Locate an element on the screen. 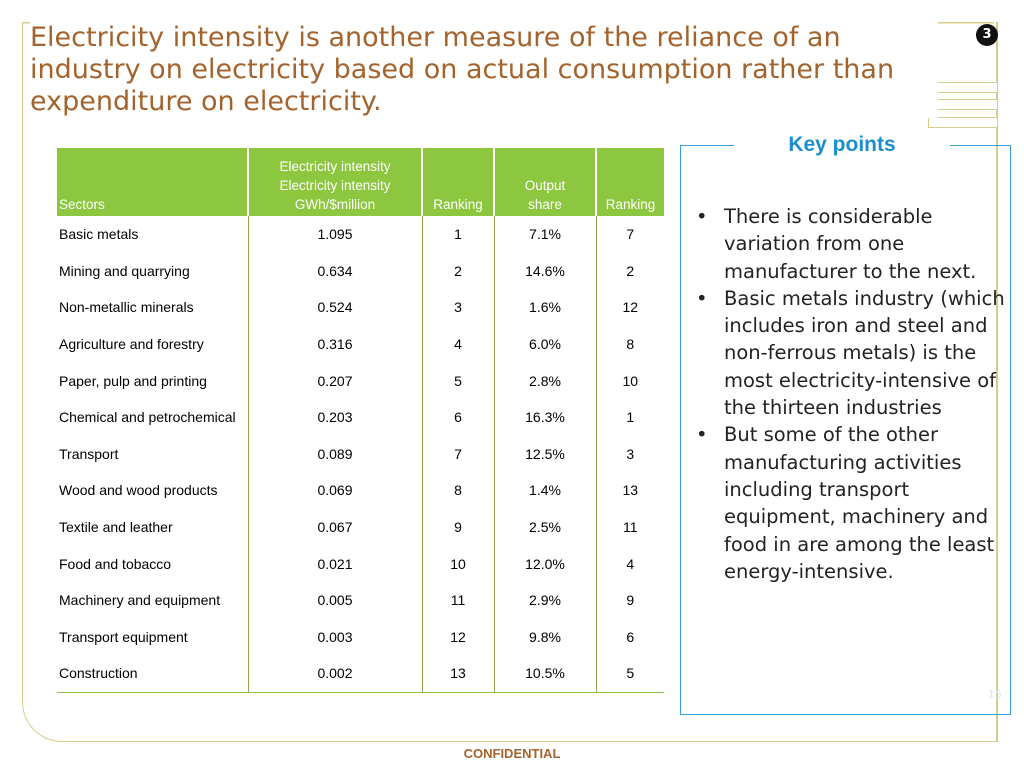 The image size is (1024, 768). cell-output-share: 1.6% is located at coordinates (545, 307).